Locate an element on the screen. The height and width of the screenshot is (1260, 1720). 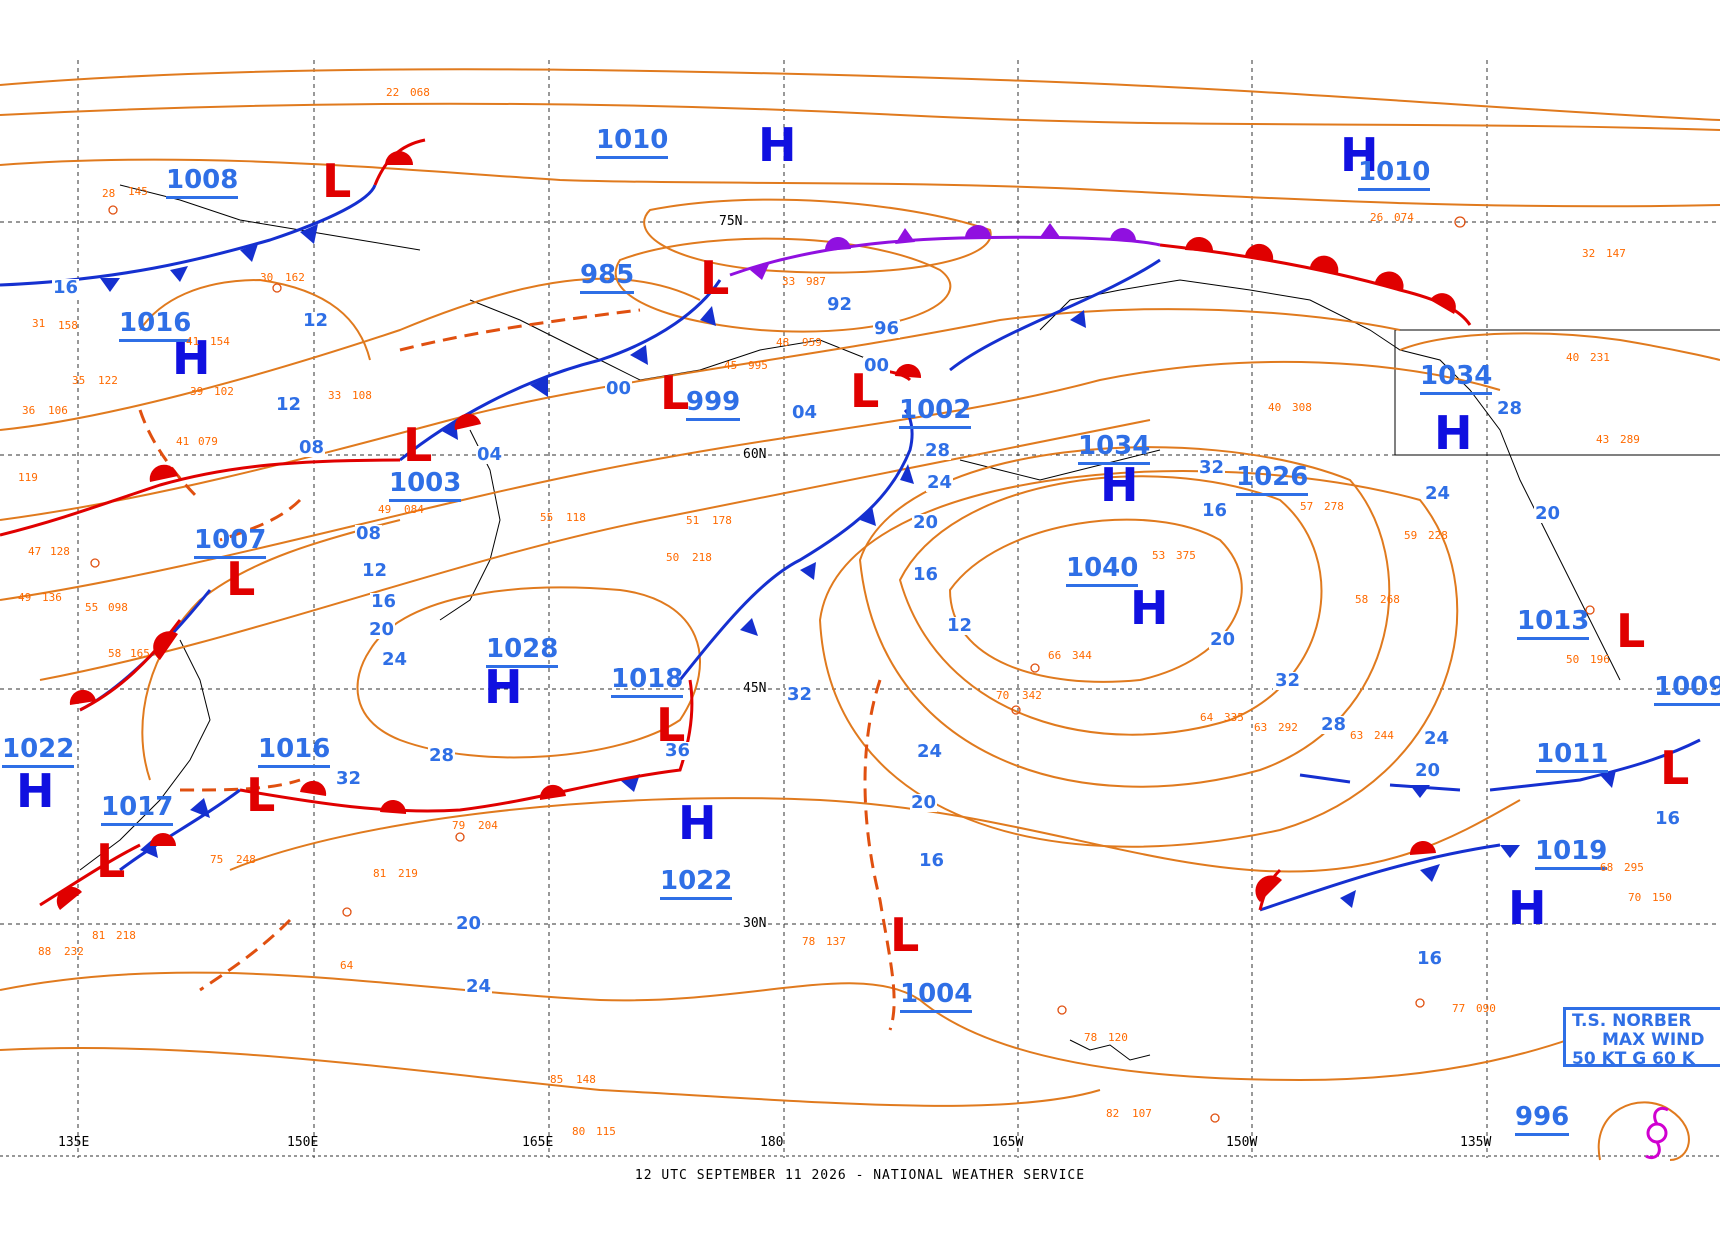
station-pressure: 292 is located at coordinates (1288, 727).